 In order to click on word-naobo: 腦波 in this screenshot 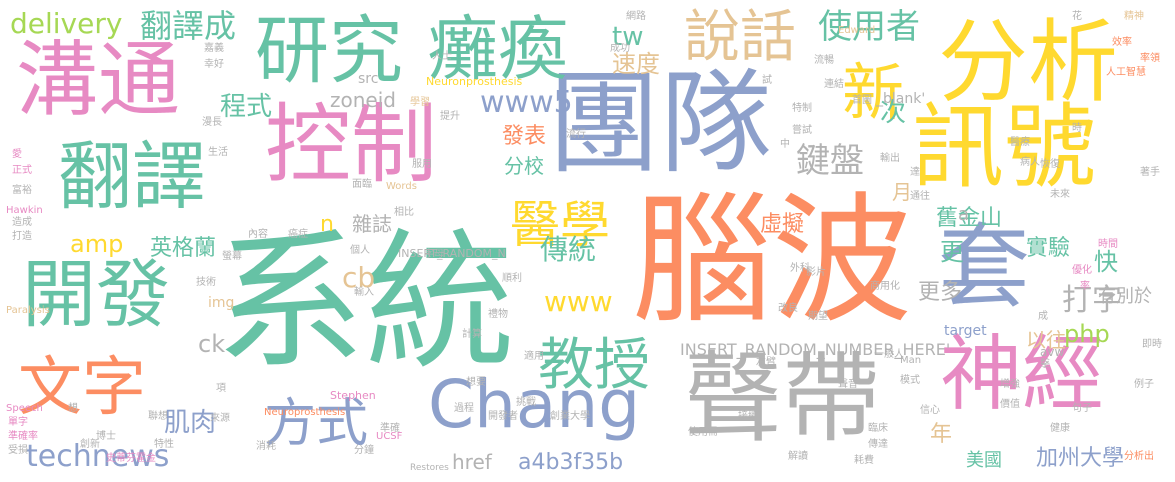, I will do `click(772, 261)`.